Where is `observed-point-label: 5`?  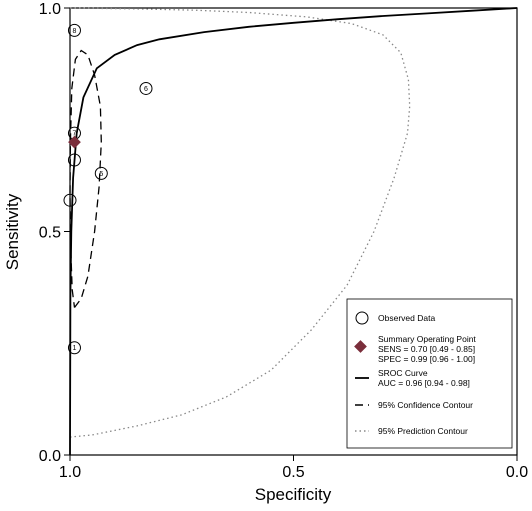 observed-point-label: 5 is located at coordinates (101, 174).